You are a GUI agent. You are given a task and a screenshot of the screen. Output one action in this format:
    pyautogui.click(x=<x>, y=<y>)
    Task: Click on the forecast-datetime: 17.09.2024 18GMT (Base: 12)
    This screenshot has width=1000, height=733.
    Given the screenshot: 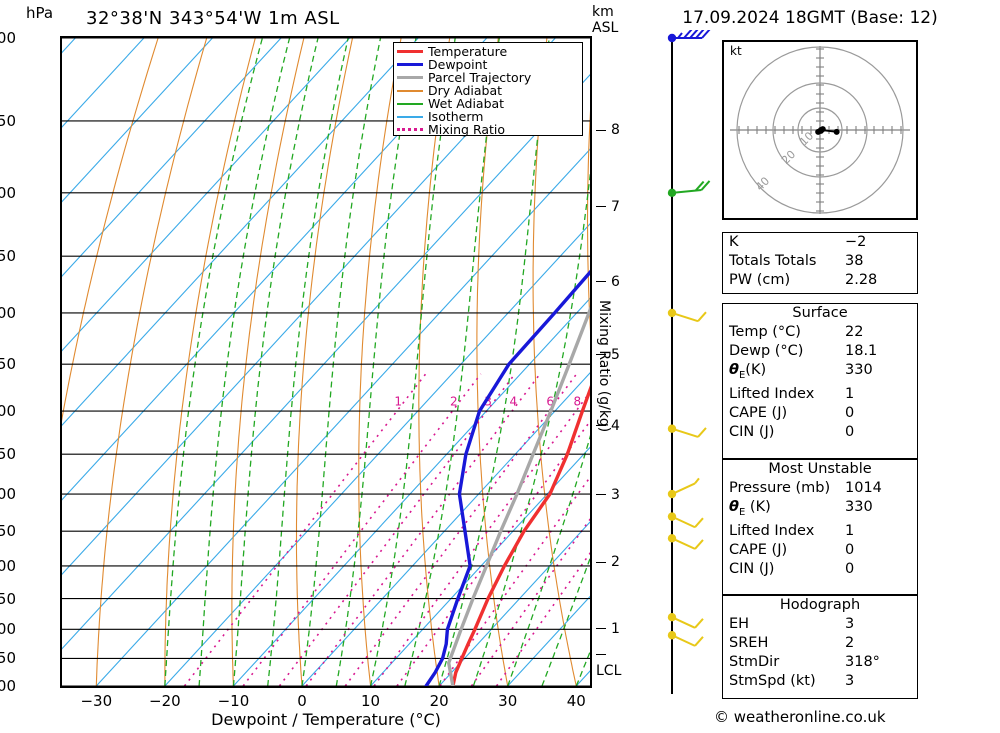 What is the action you would take?
    pyautogui.click(x=810, y=18)
    